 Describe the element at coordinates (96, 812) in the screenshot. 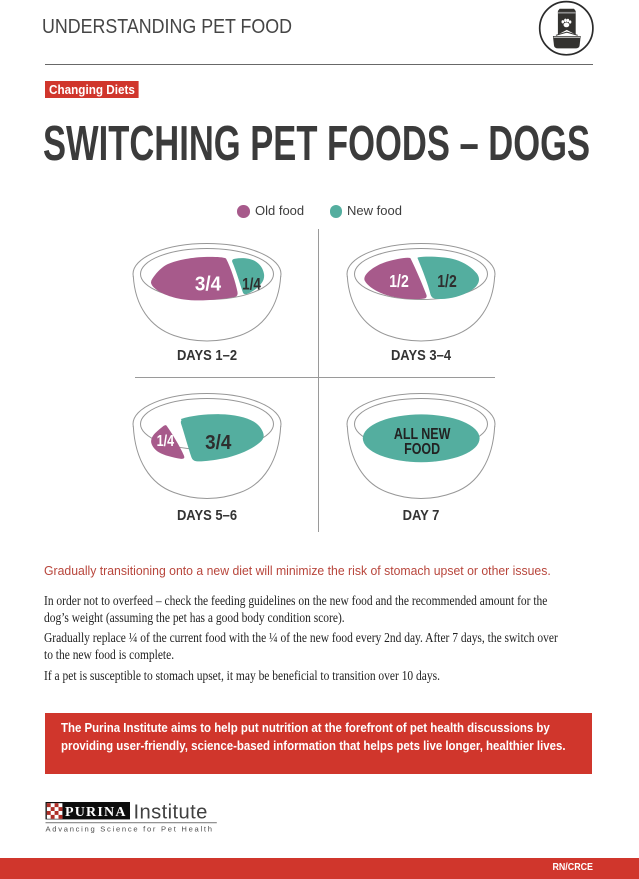

I see `svg-text: PURINA` at that location.